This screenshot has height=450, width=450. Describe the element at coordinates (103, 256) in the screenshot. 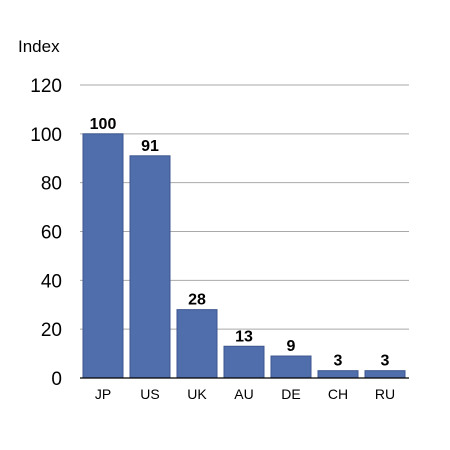

I see `bar-jp` at that location.